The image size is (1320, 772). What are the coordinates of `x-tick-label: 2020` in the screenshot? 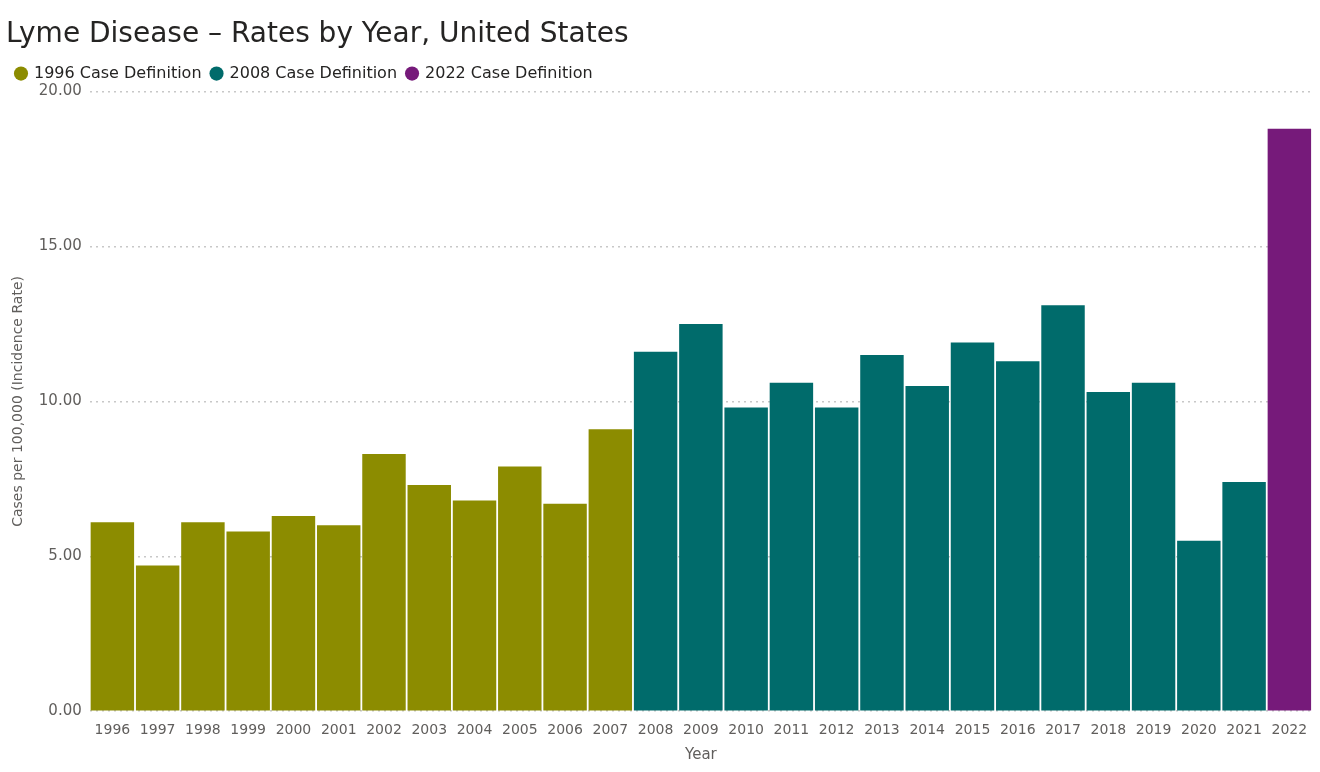 It's located at (1199, 729).